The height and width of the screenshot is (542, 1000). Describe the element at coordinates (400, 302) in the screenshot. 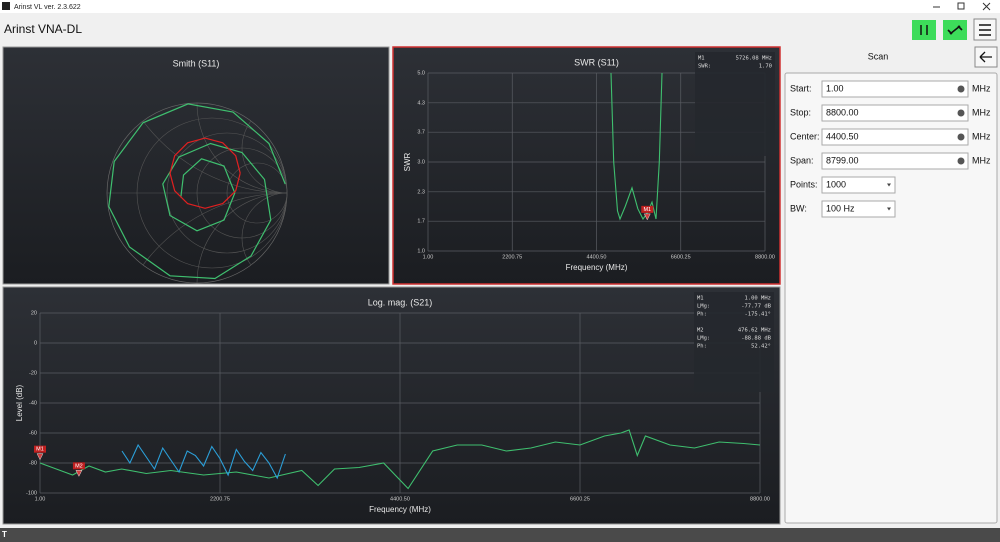

I see `chart-title: Log. mag. (S21)` at that location.